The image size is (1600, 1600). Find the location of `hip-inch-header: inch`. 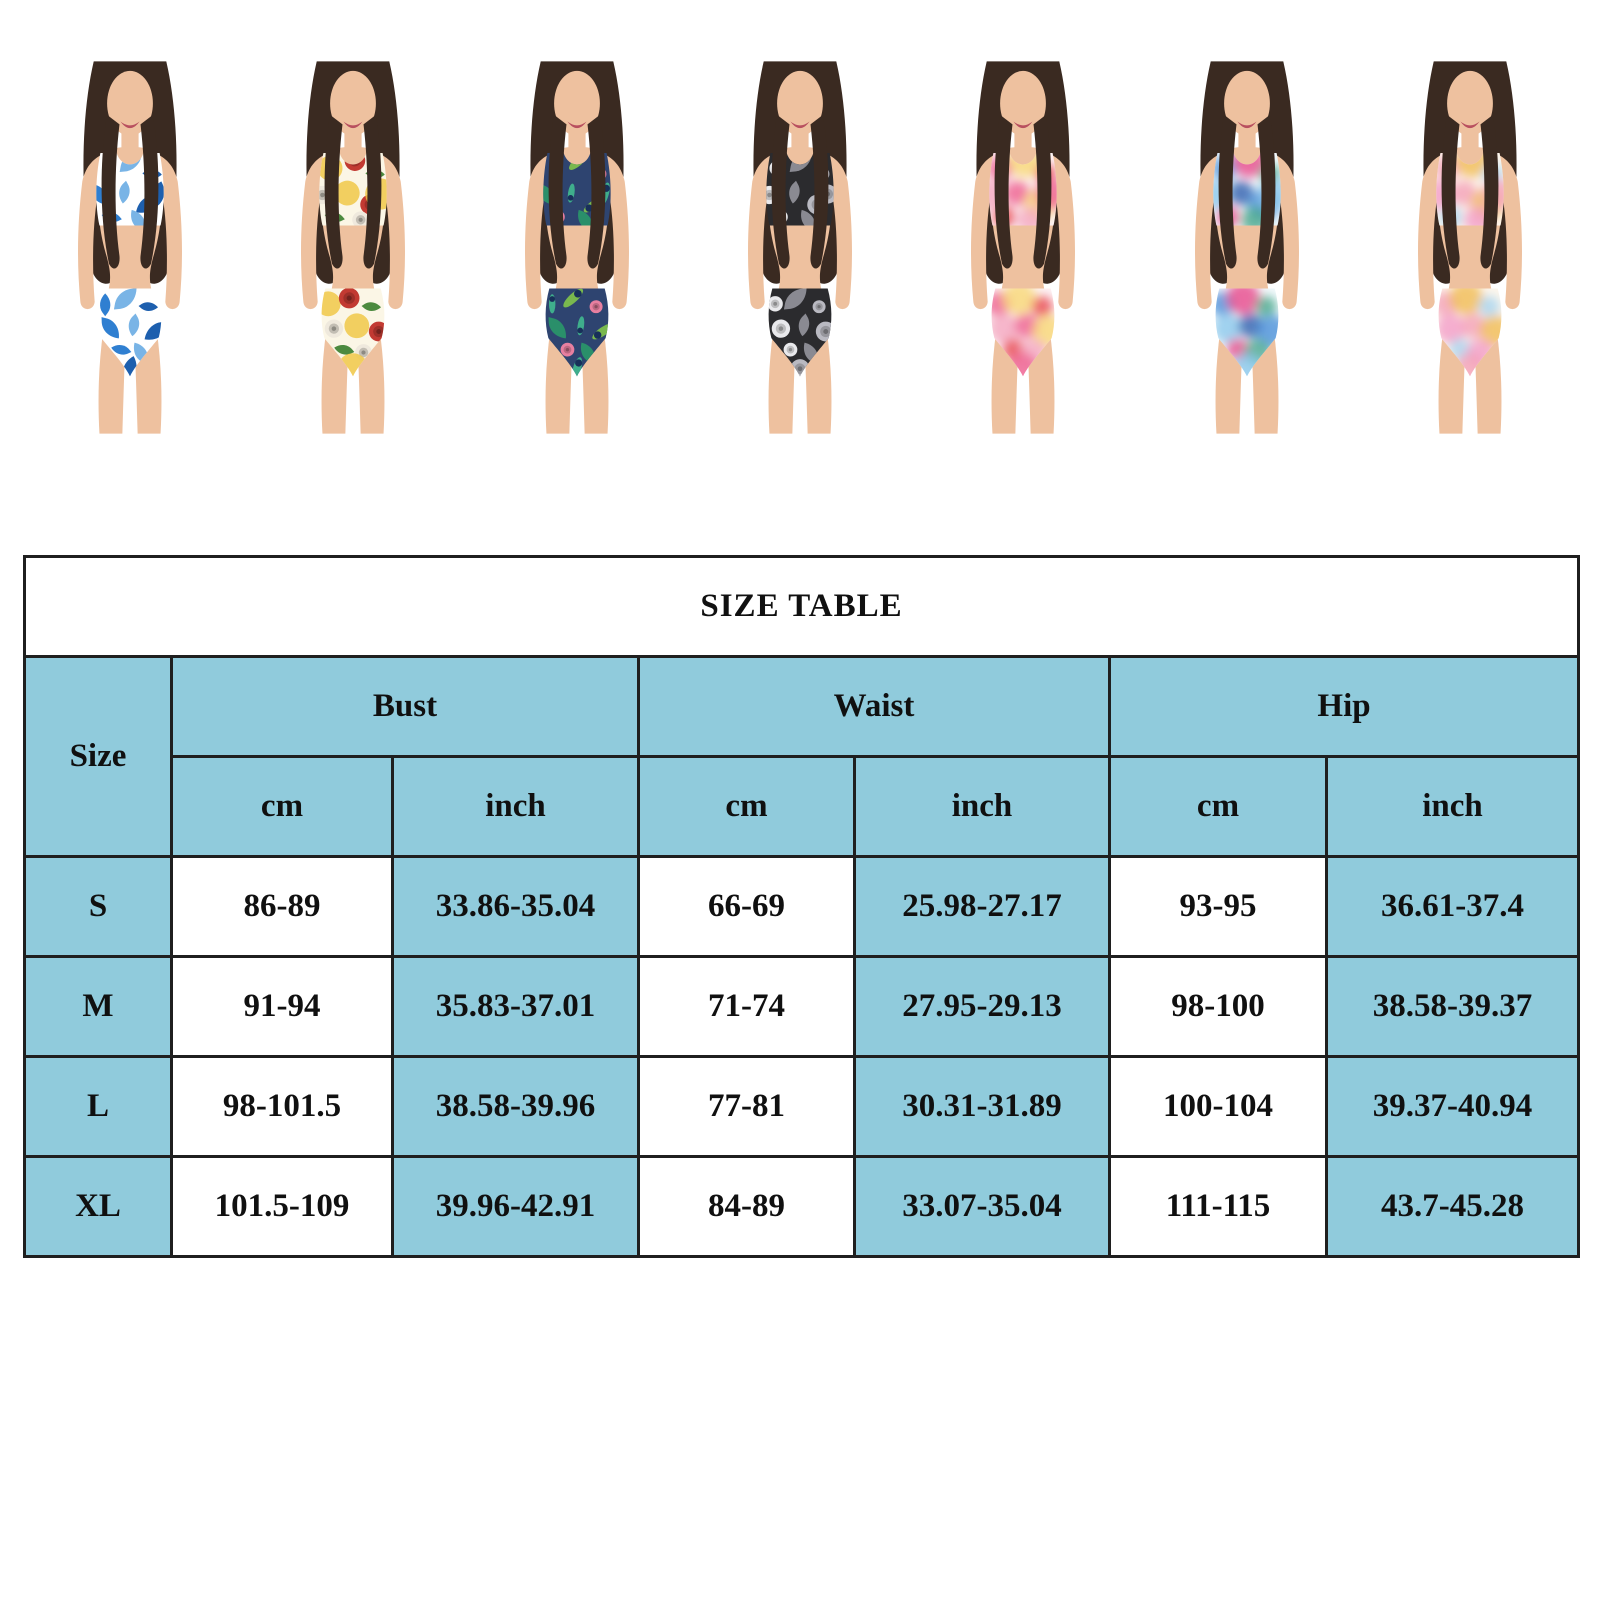

hip-inch-header: inch is located at coordinates (1452, 806).